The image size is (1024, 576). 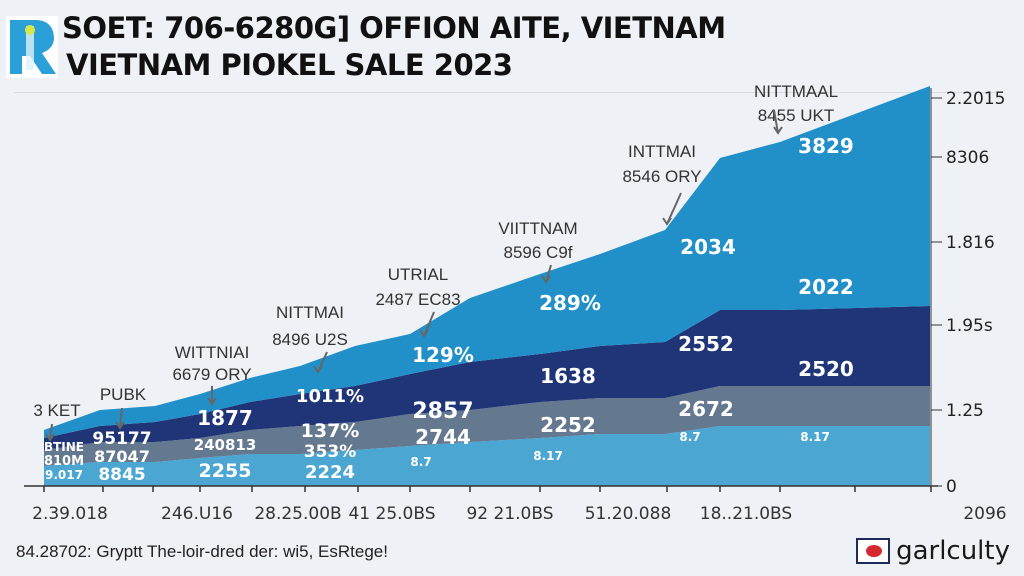 What do you see at coordinates (418, 274) in the screenshot?
I see `annotation-label: UTRIAL` at bounding box center [418, 274].